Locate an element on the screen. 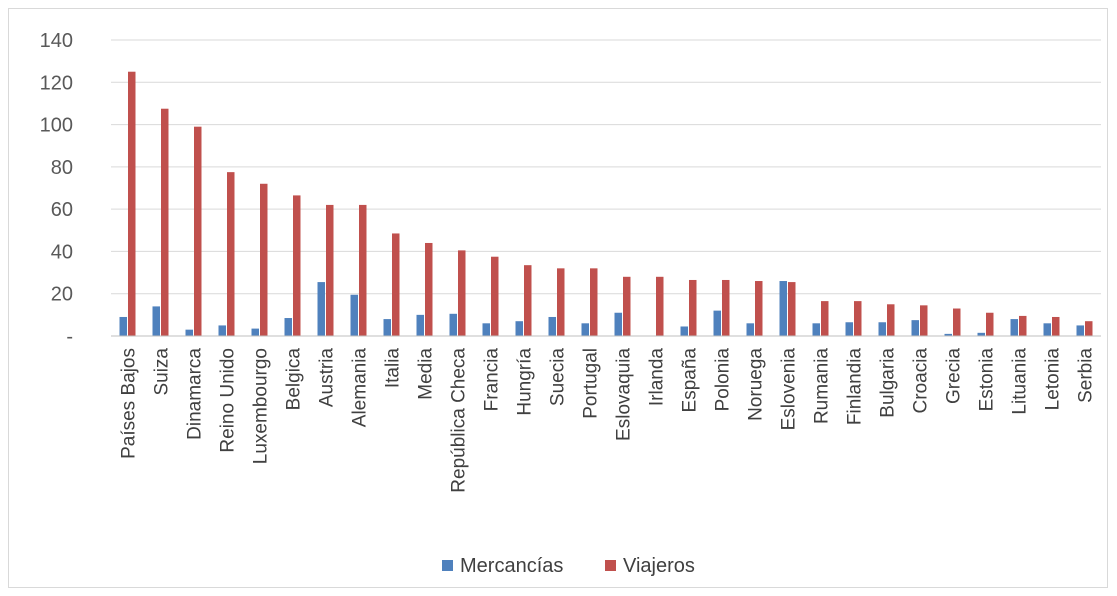  x-tick-label: Letonia is located at coordinates (1053, 379).